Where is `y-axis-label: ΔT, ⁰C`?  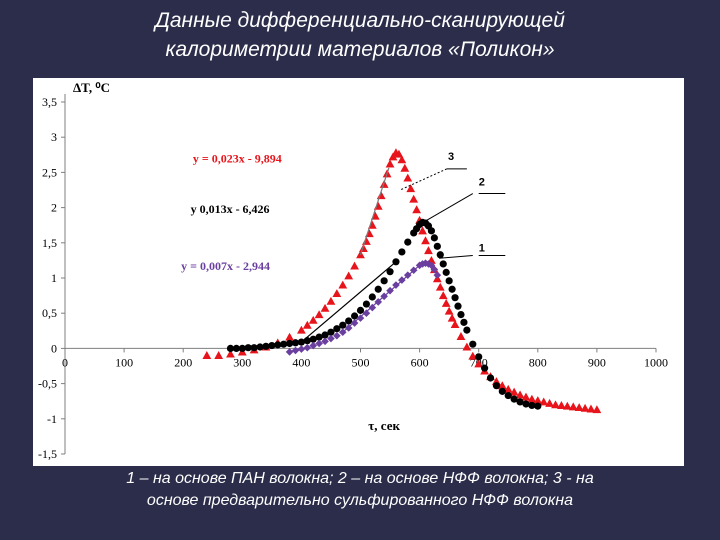 y-axis-label: ΔT, ⁰C is located at coordinates (91, 87).